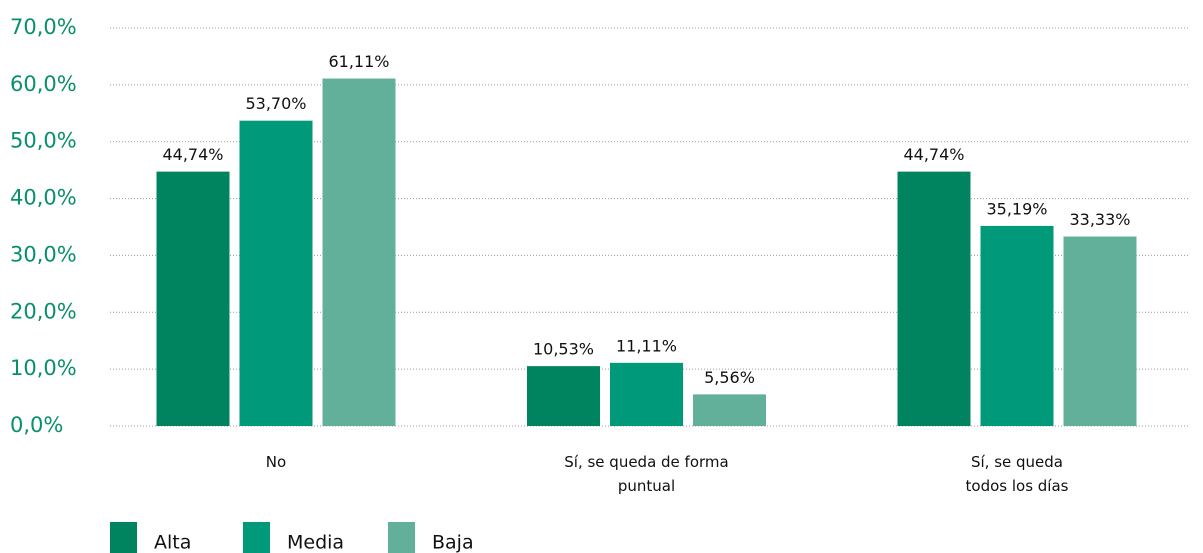 This screenshot has height=553, width=1203. What do you see at coordinates (43, 368) in the screenshot?
I see `y-tick-label: 10,0%` at bounding box center [43, 368].